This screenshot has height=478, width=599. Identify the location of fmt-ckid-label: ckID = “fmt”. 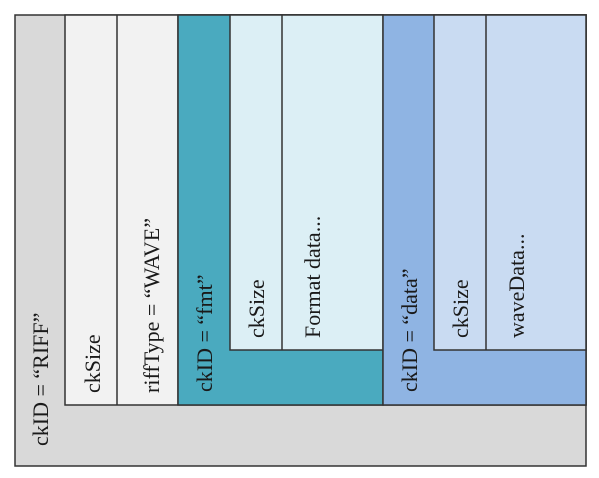
(204, 333).